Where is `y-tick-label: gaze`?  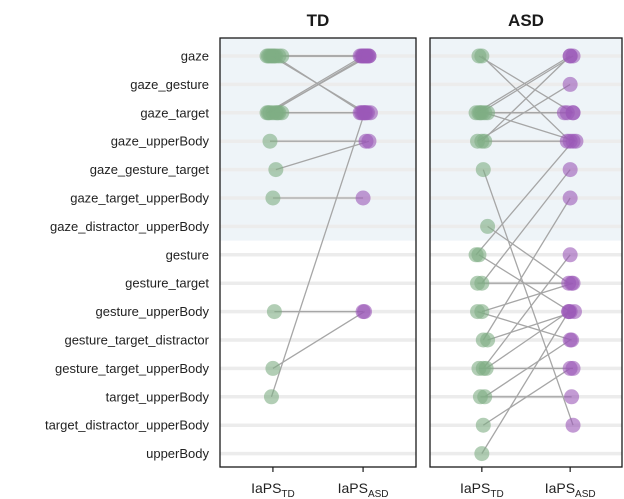
y-tick-label: gaze is located at coordinates (195, 56).